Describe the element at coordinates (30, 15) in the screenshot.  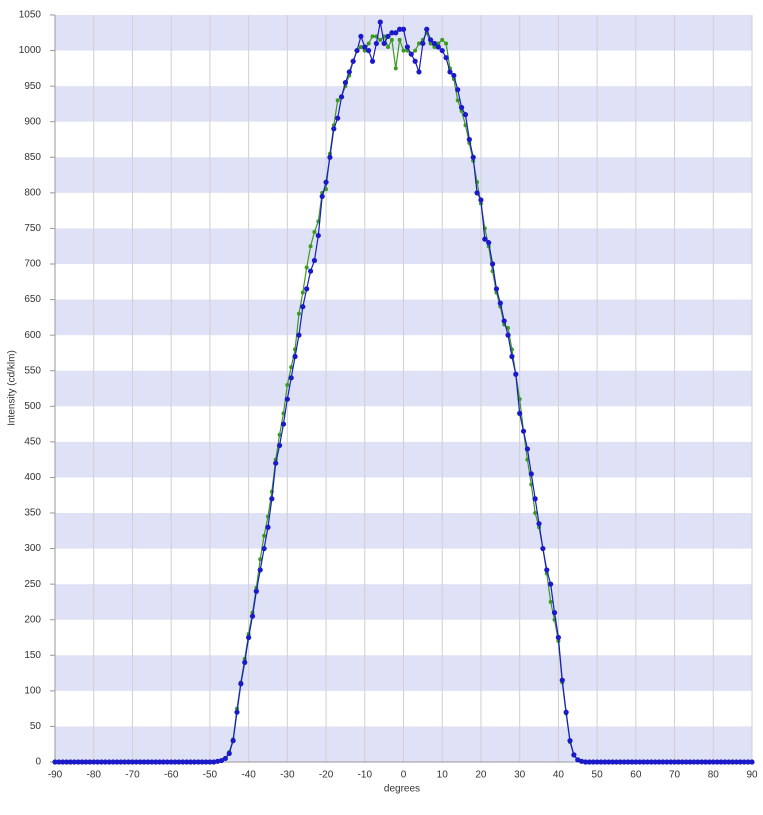
I see `y-tick-label: 1050` at that location.